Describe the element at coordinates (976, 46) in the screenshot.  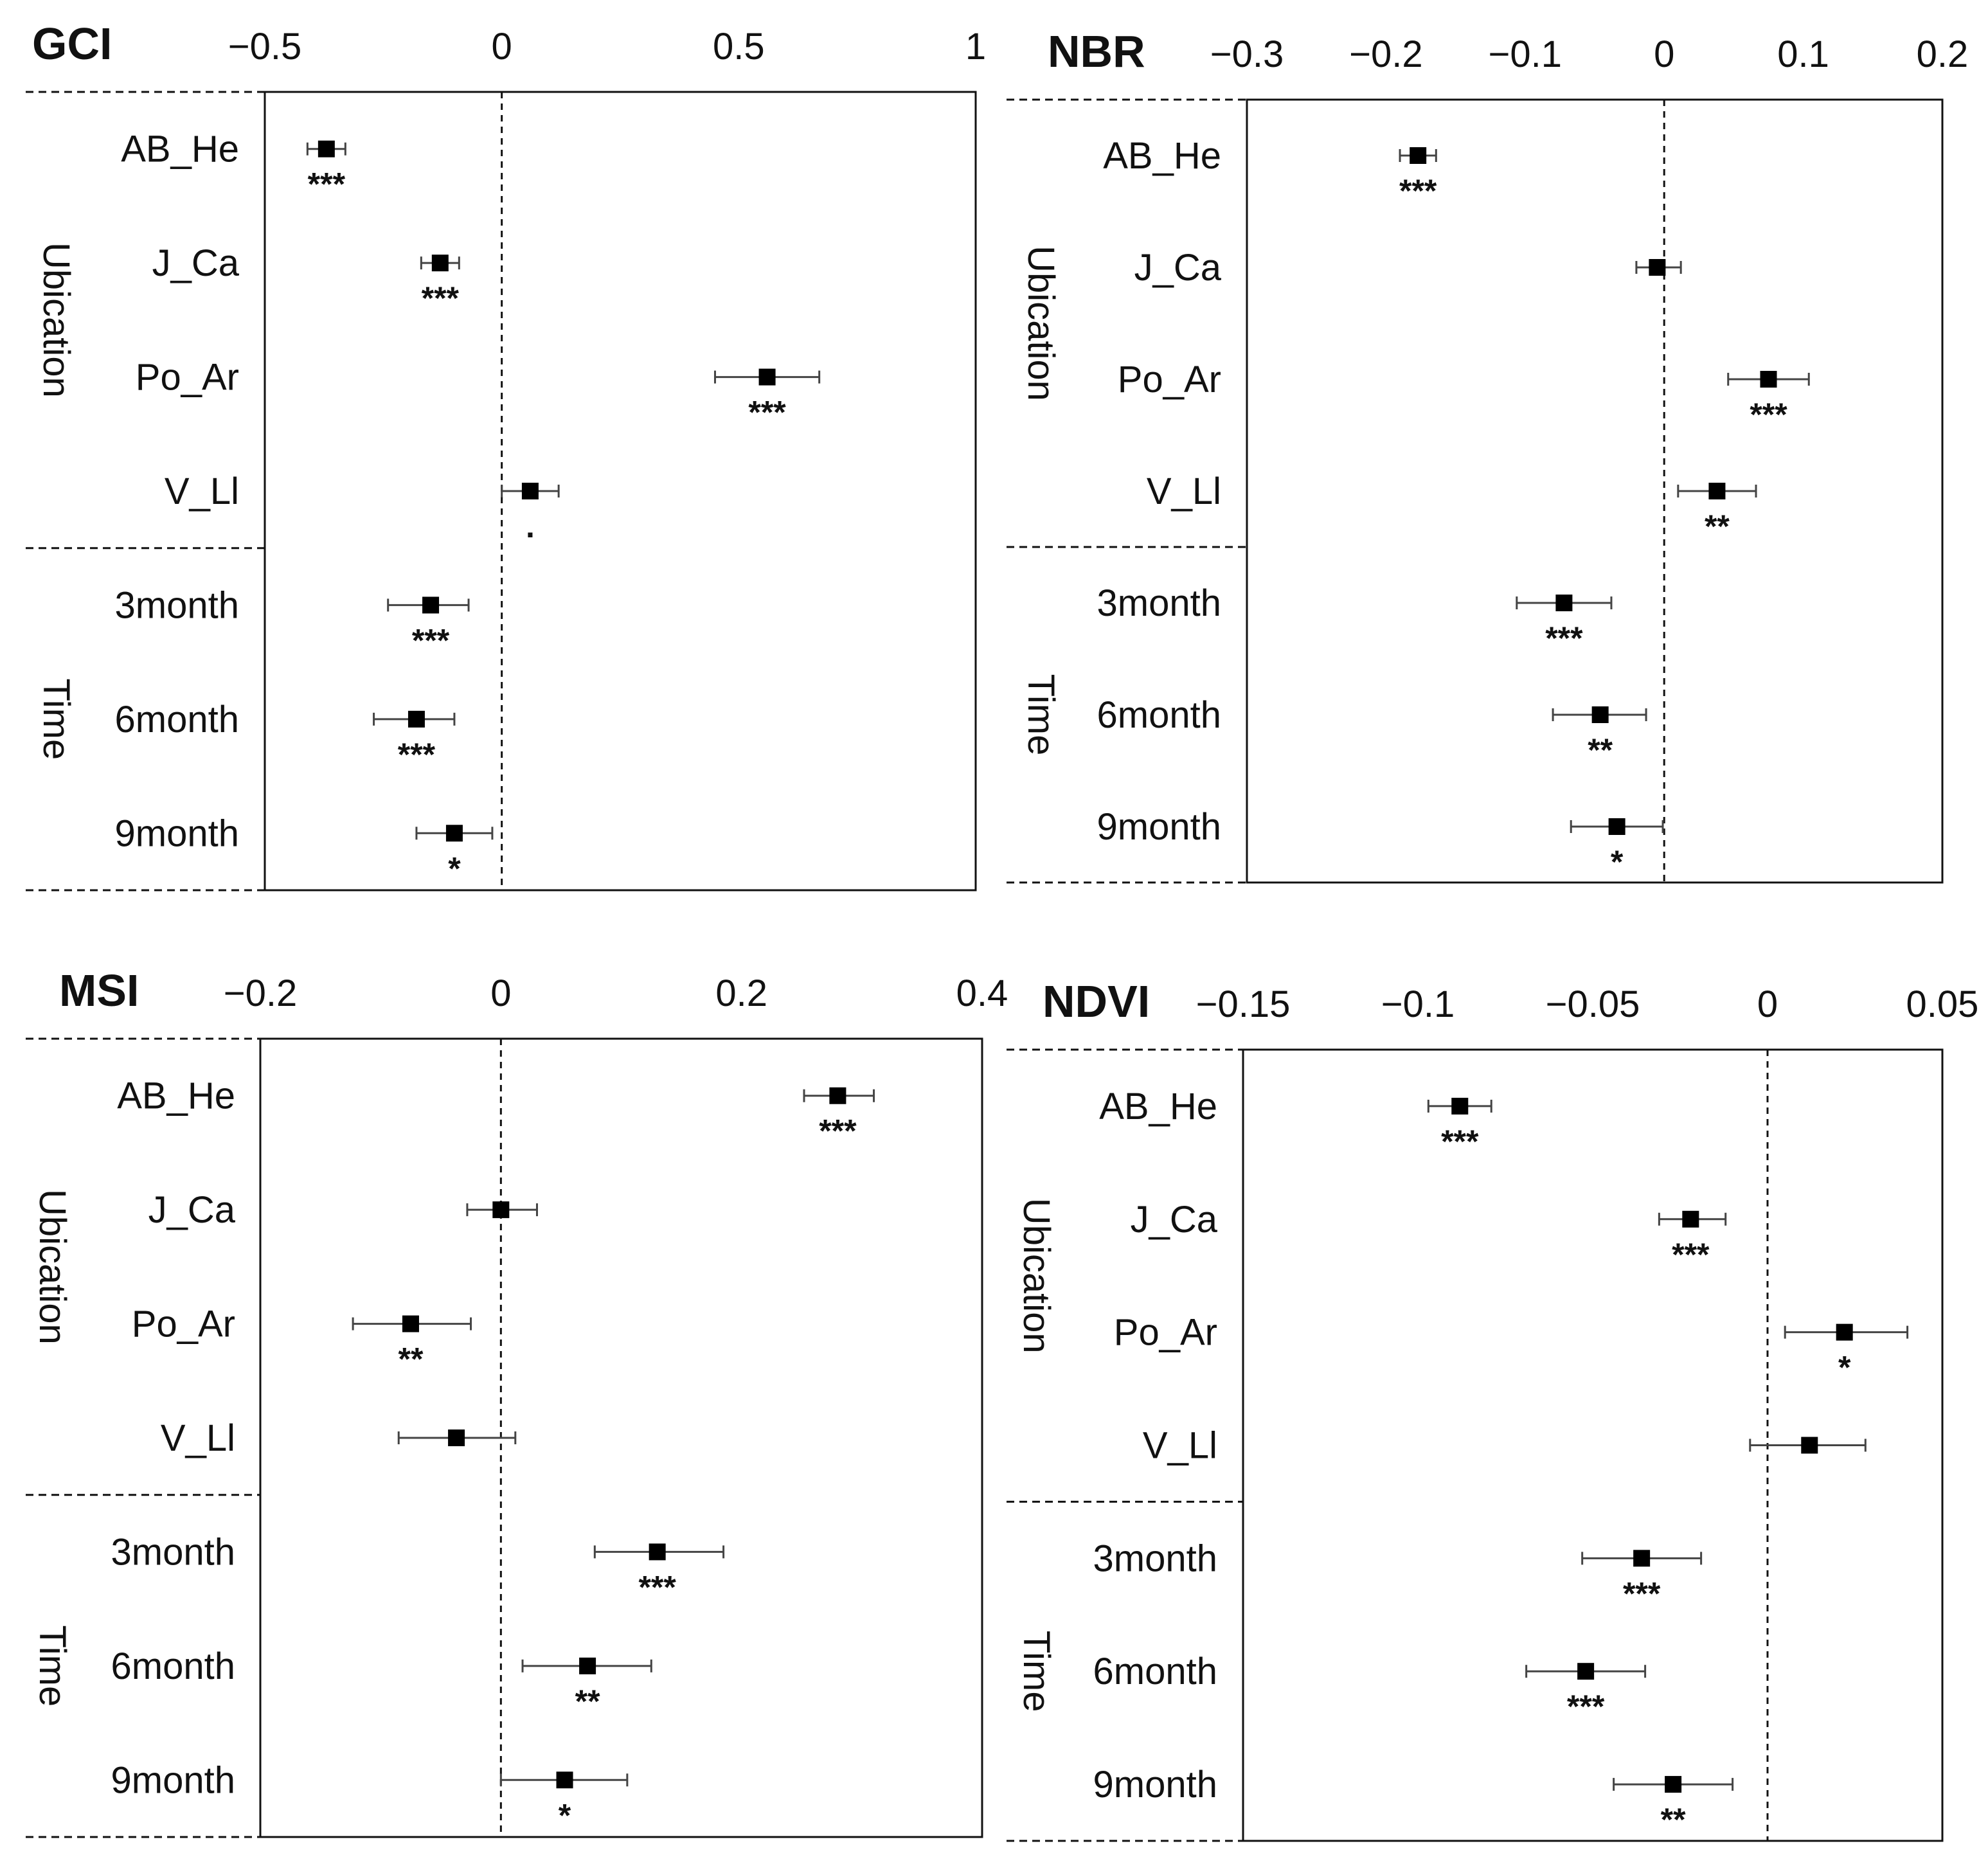
I see `x-tick-label: 1` at that location.